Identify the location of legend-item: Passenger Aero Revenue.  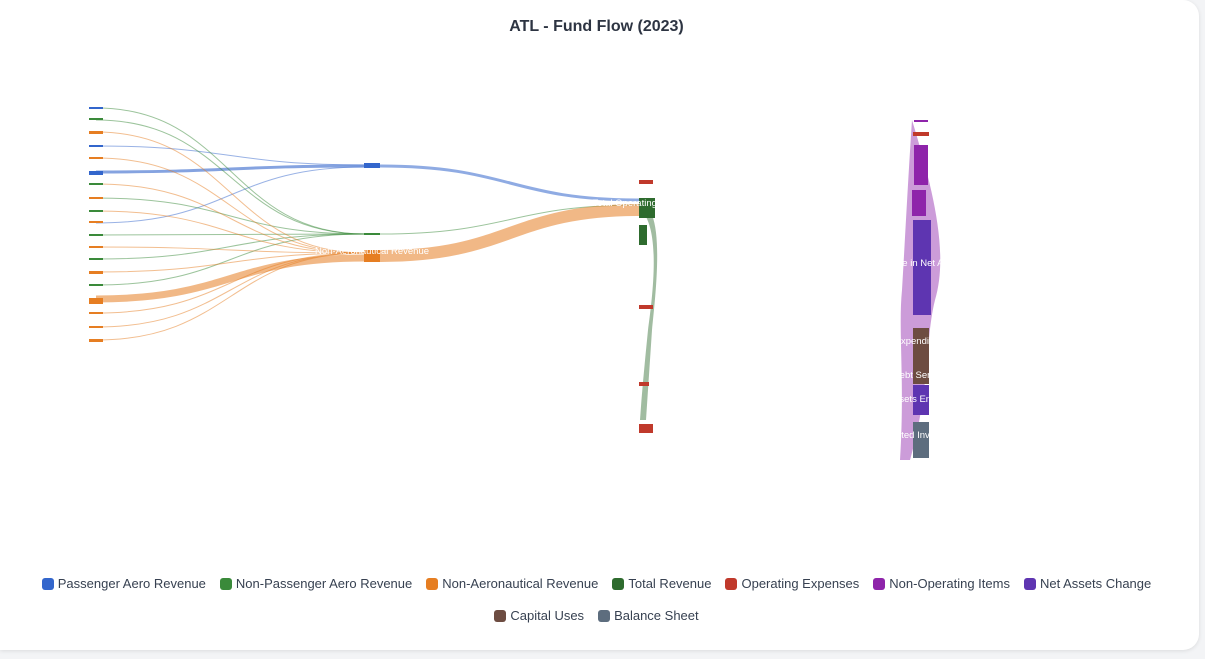
(123, 583).